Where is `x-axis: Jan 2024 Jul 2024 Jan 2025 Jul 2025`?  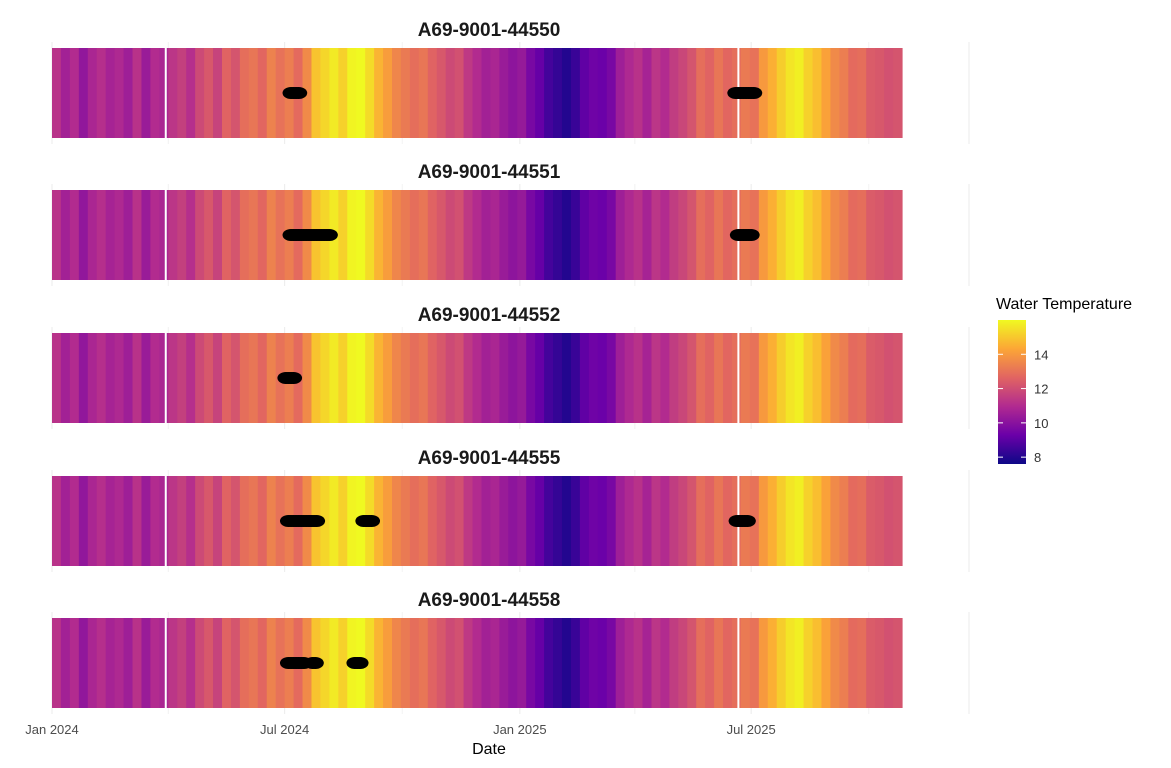
x-axis: Jan 2024 Jul 2024 Jan 2025 Jul 2025 is located at coordinates (400, 729).